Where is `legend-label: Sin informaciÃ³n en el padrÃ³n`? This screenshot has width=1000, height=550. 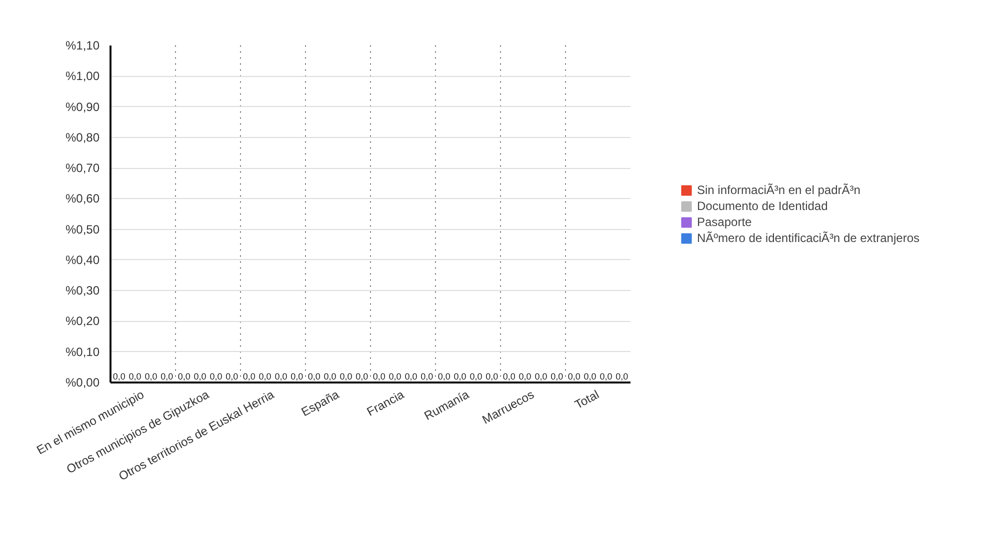 legend-label: Sin informaciÃ³n en el padrÃ³n is located at coordinates (778, 189).